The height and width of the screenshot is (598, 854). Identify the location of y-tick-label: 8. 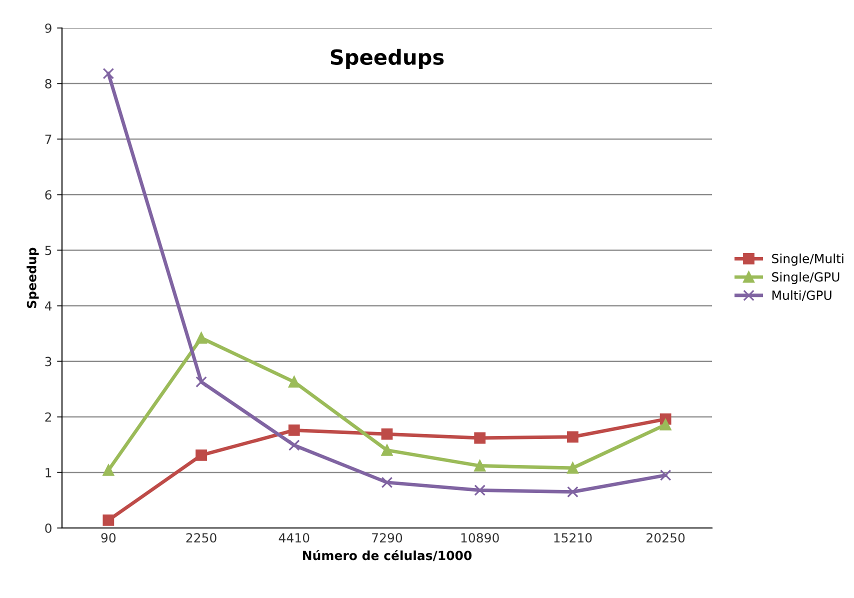
(48, 83).